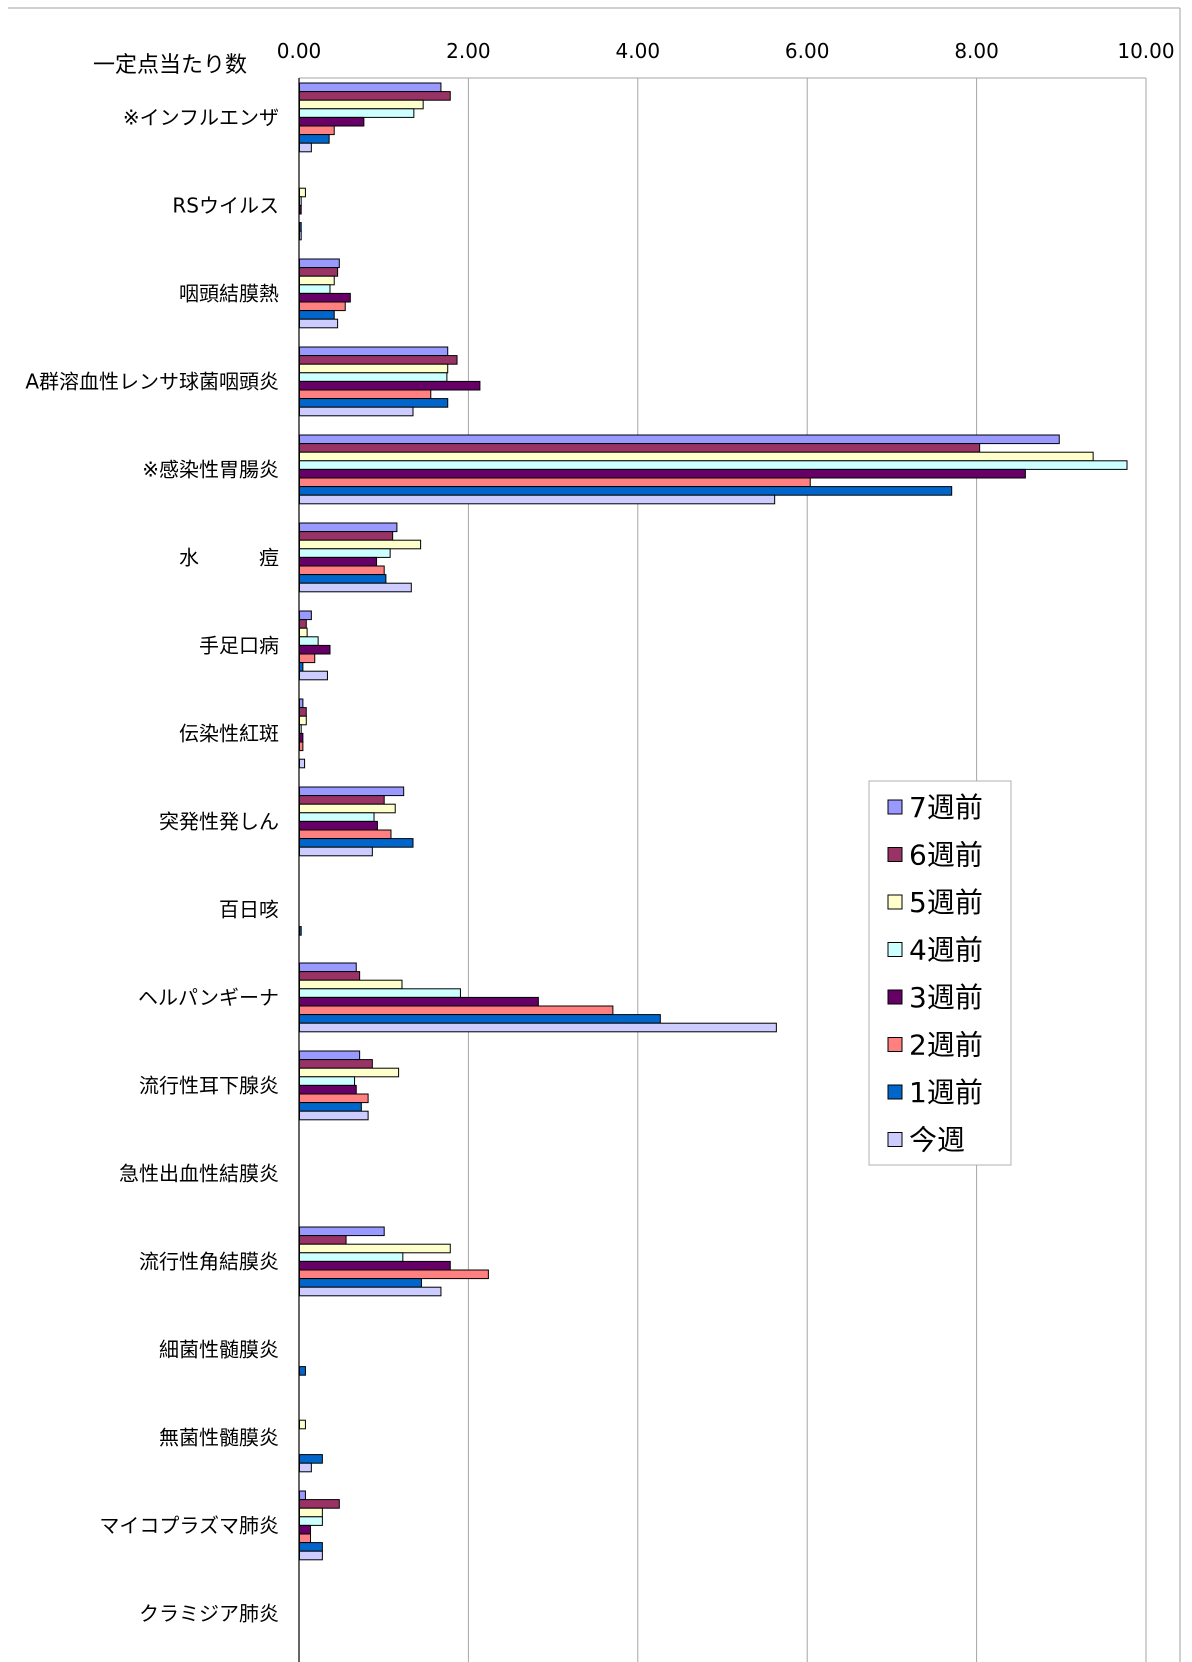 This screenshot has width=1192, height=1662. I want to click on legend-label: 3週前, so click(946, 997).